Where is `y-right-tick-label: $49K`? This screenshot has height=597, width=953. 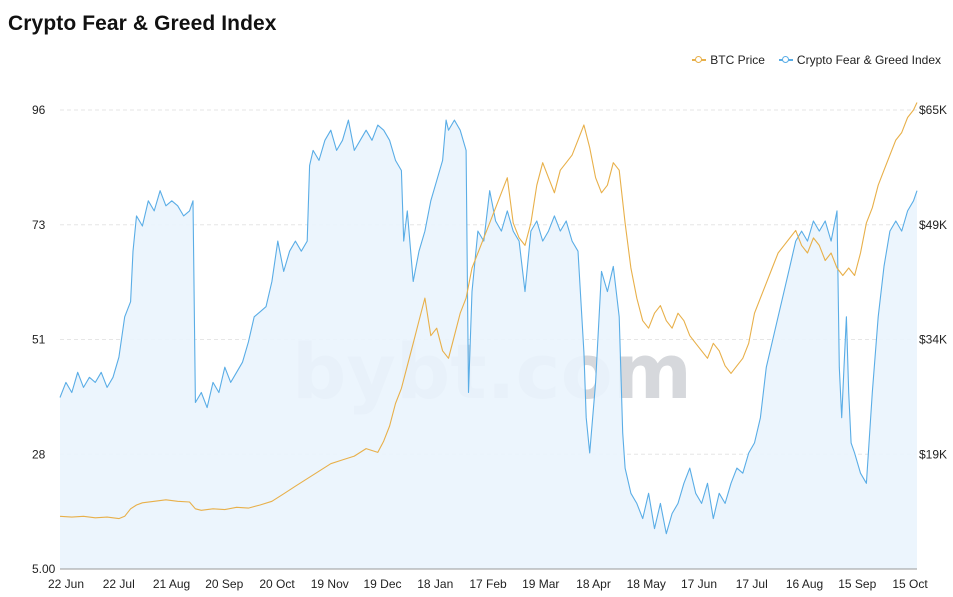
y-right-tick-label: $49K is located at coordinates (933, 225).